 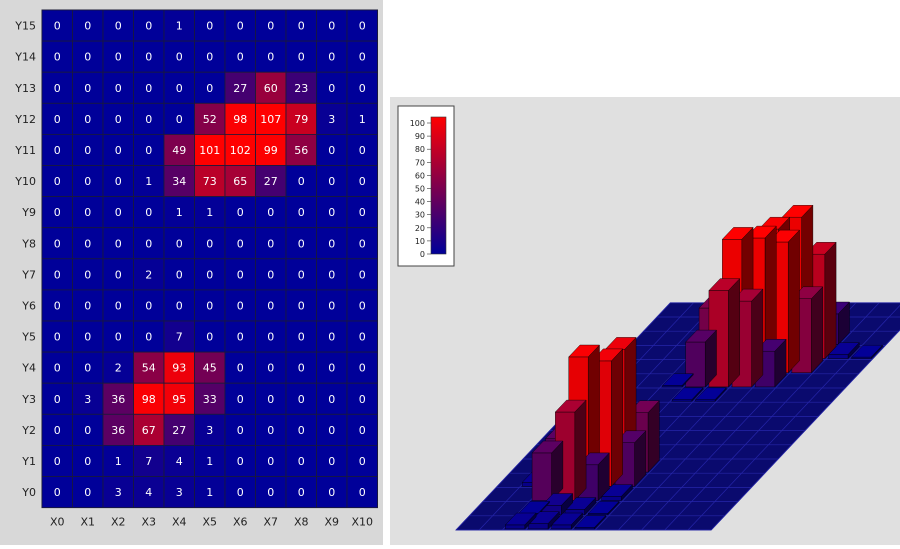 What do you see at coordinates (179, 368) in the screenshot?
I see `heatmap-cell-value: 93` at bounding box center [179, 368].